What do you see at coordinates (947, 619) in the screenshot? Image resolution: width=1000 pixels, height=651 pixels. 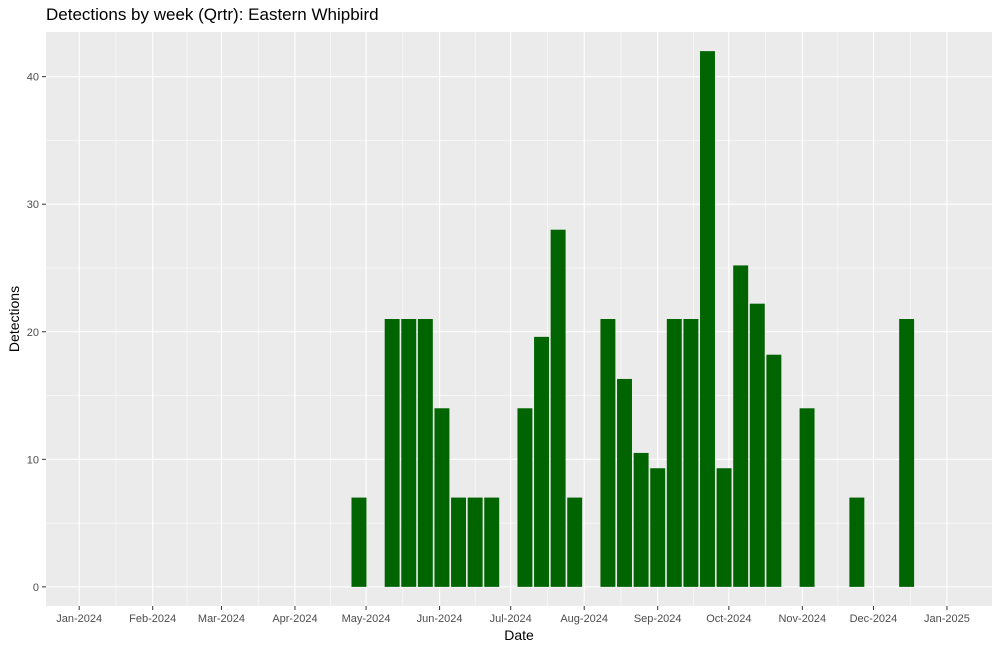 I see `x-tick-label: Jan-2025` at bounding box center [947, 619].